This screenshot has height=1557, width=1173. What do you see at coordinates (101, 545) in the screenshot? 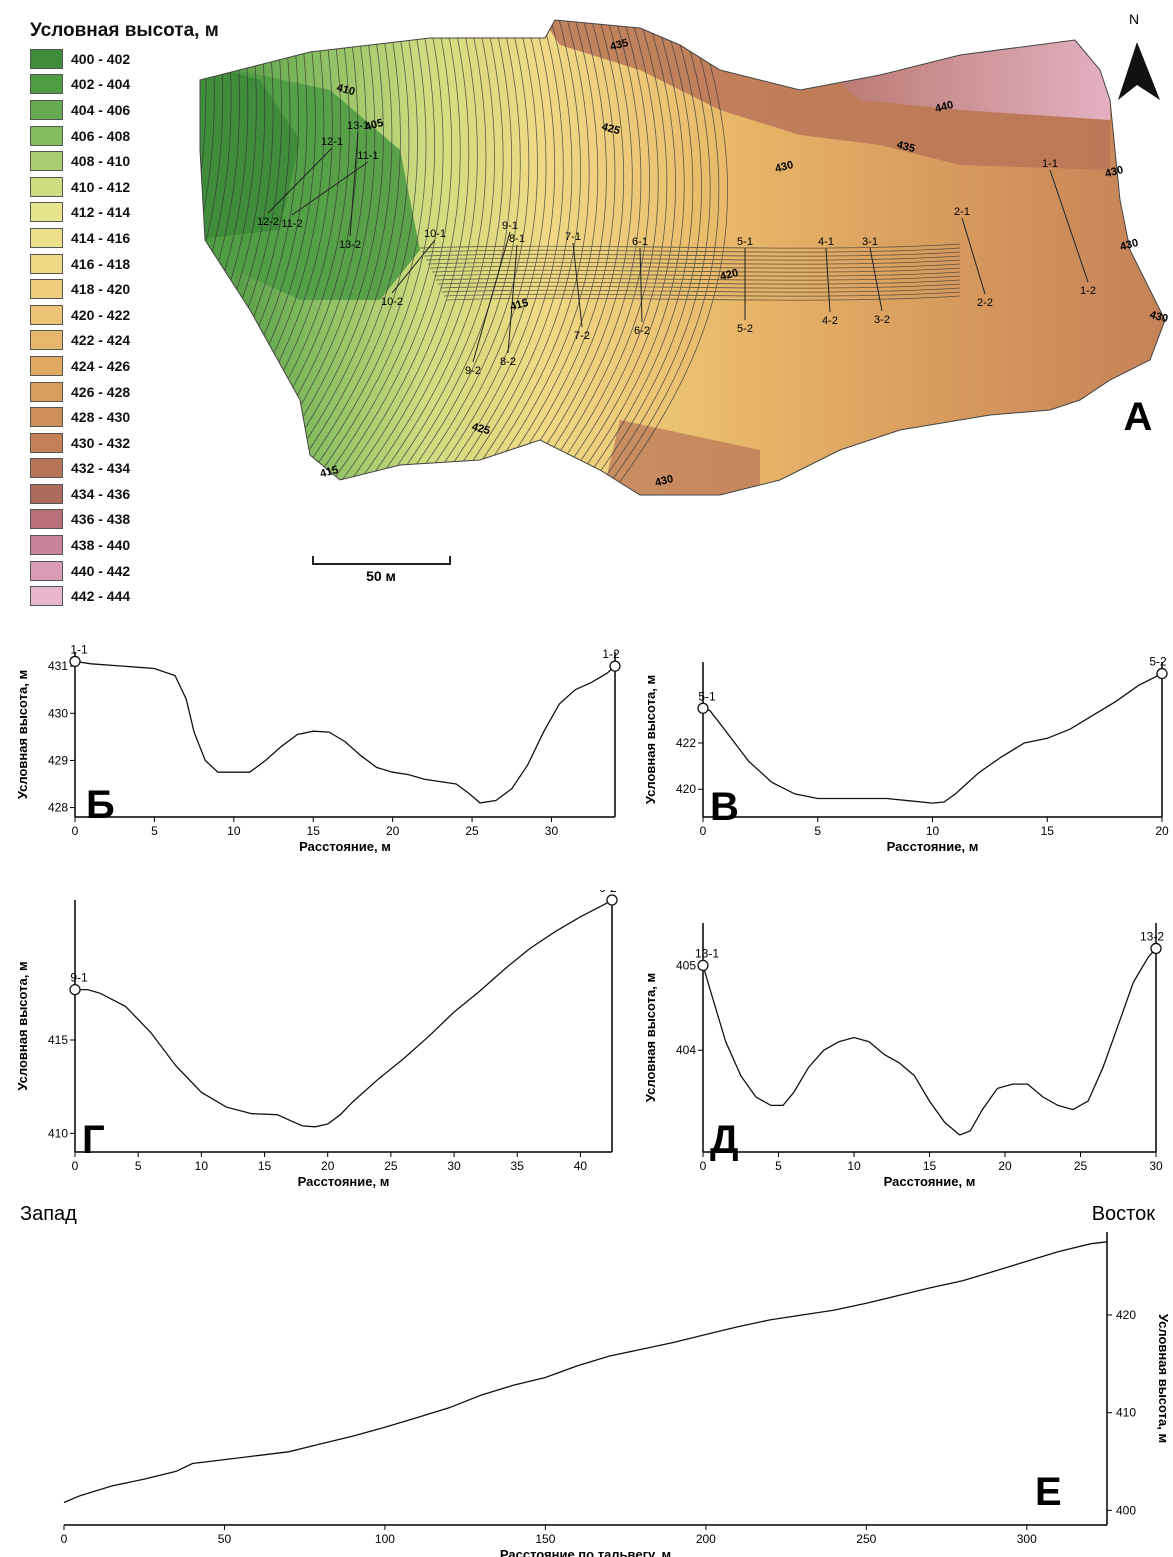
I see `legend-label: 438 - 440` at bounding box center [101, 545].